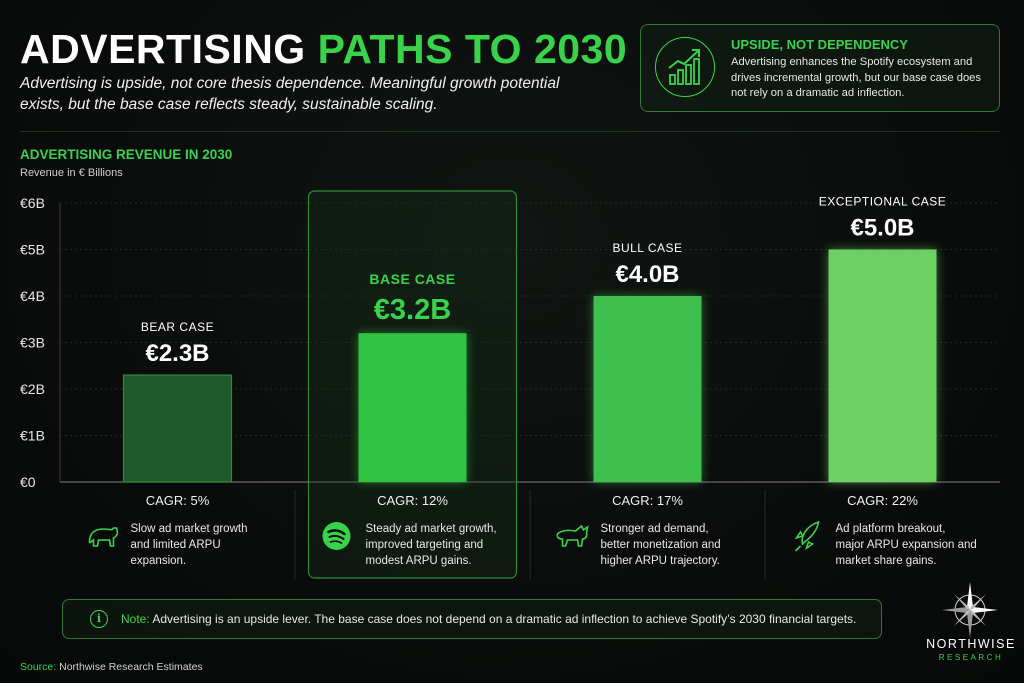 This screenshot has width=1024, height=683. I want to click on source-line: Source: Northwise Research Estimates, so click(111, 667).